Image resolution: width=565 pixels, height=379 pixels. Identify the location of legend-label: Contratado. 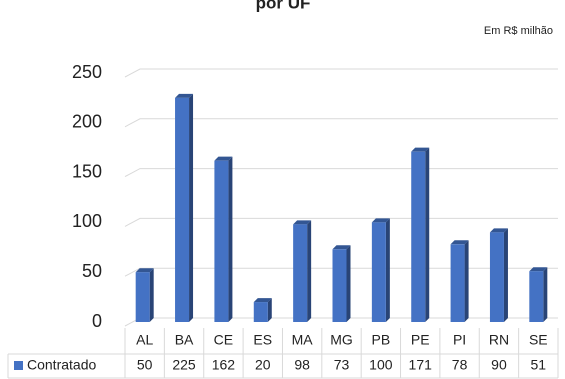
(61, 365).